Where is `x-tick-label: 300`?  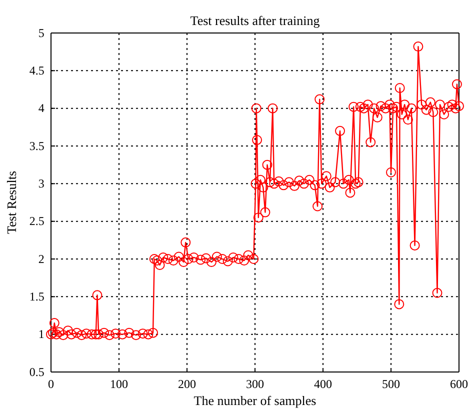 x-tick-label: 300 is located at coordinates (255, 384).